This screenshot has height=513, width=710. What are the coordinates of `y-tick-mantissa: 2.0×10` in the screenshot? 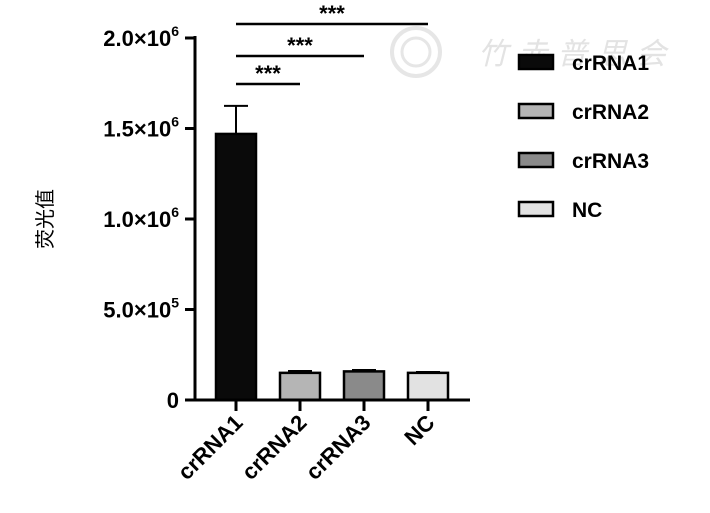 It's located at (137, 38).